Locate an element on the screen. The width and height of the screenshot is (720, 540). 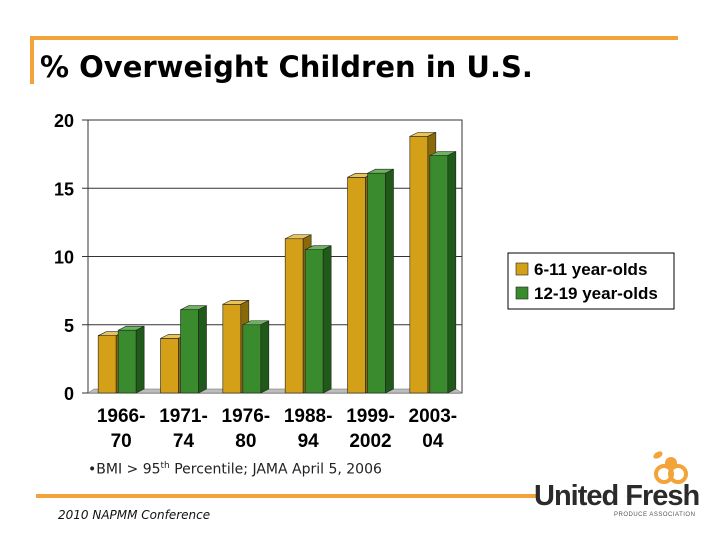
x-tick-label: 80 is located at coordinates (245, 441).